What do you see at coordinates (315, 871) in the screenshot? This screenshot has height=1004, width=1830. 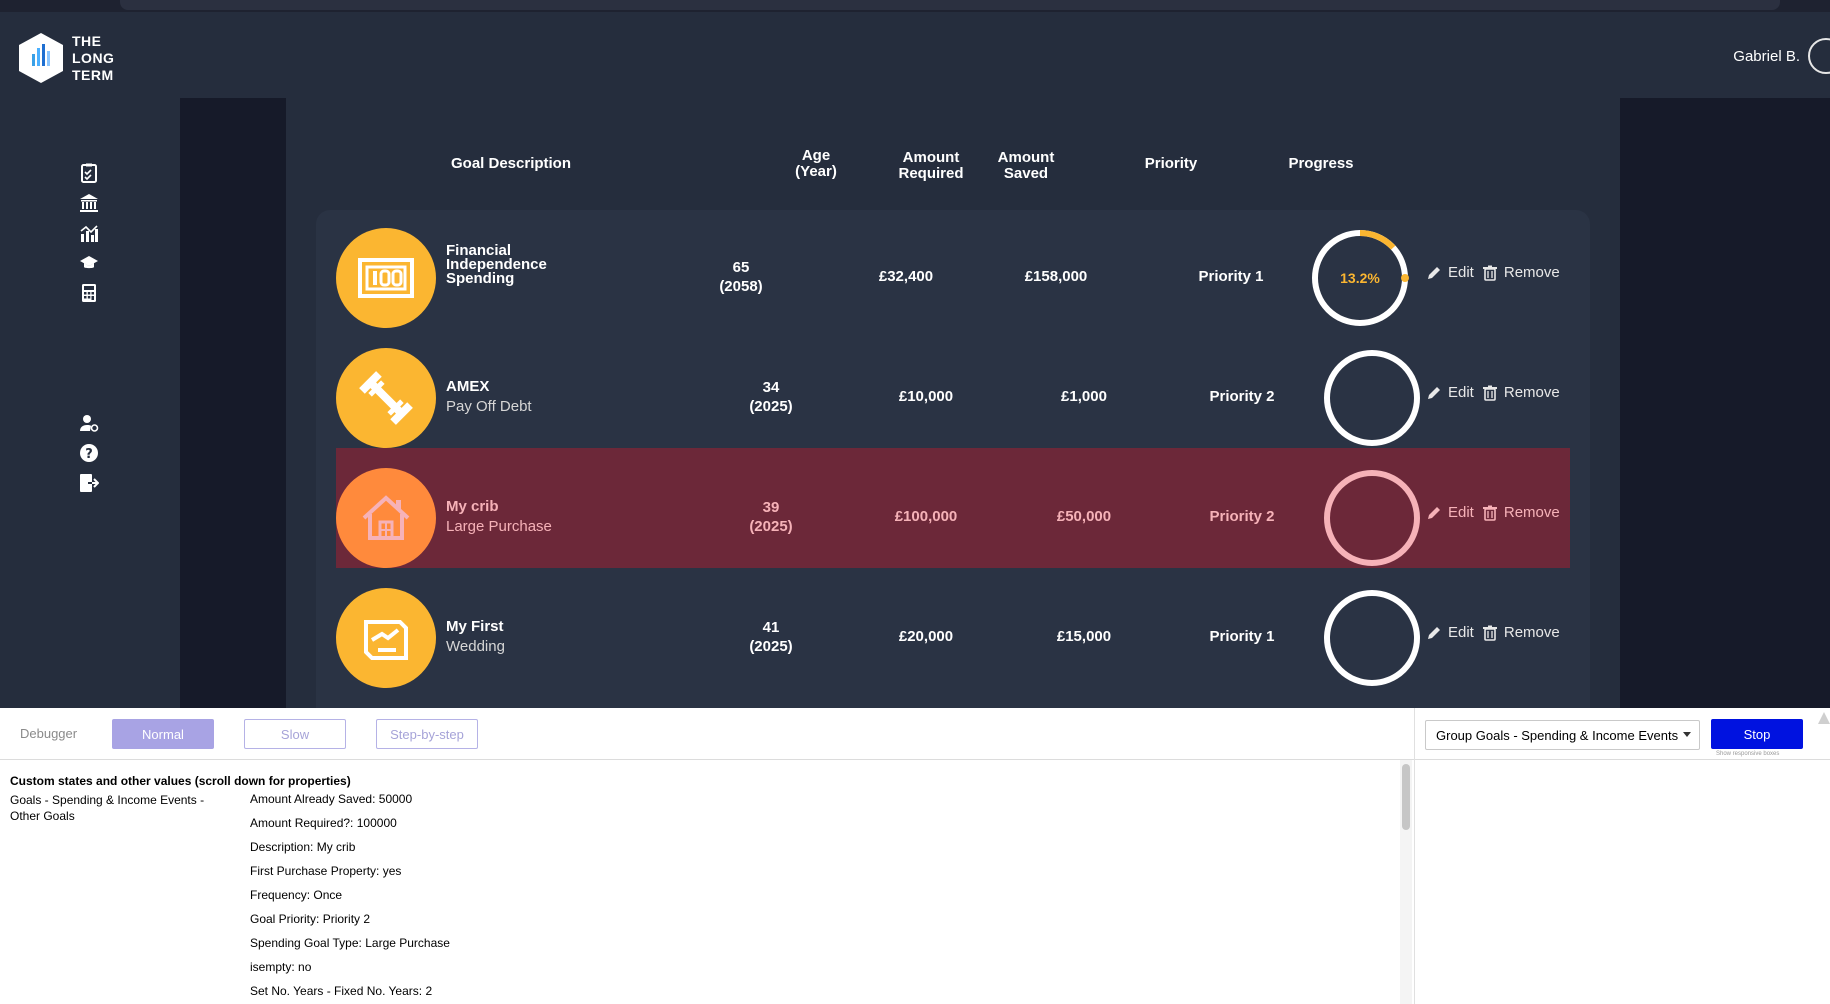 I see `state-key: First Purchase Property:` at bounding box center [315, 871].